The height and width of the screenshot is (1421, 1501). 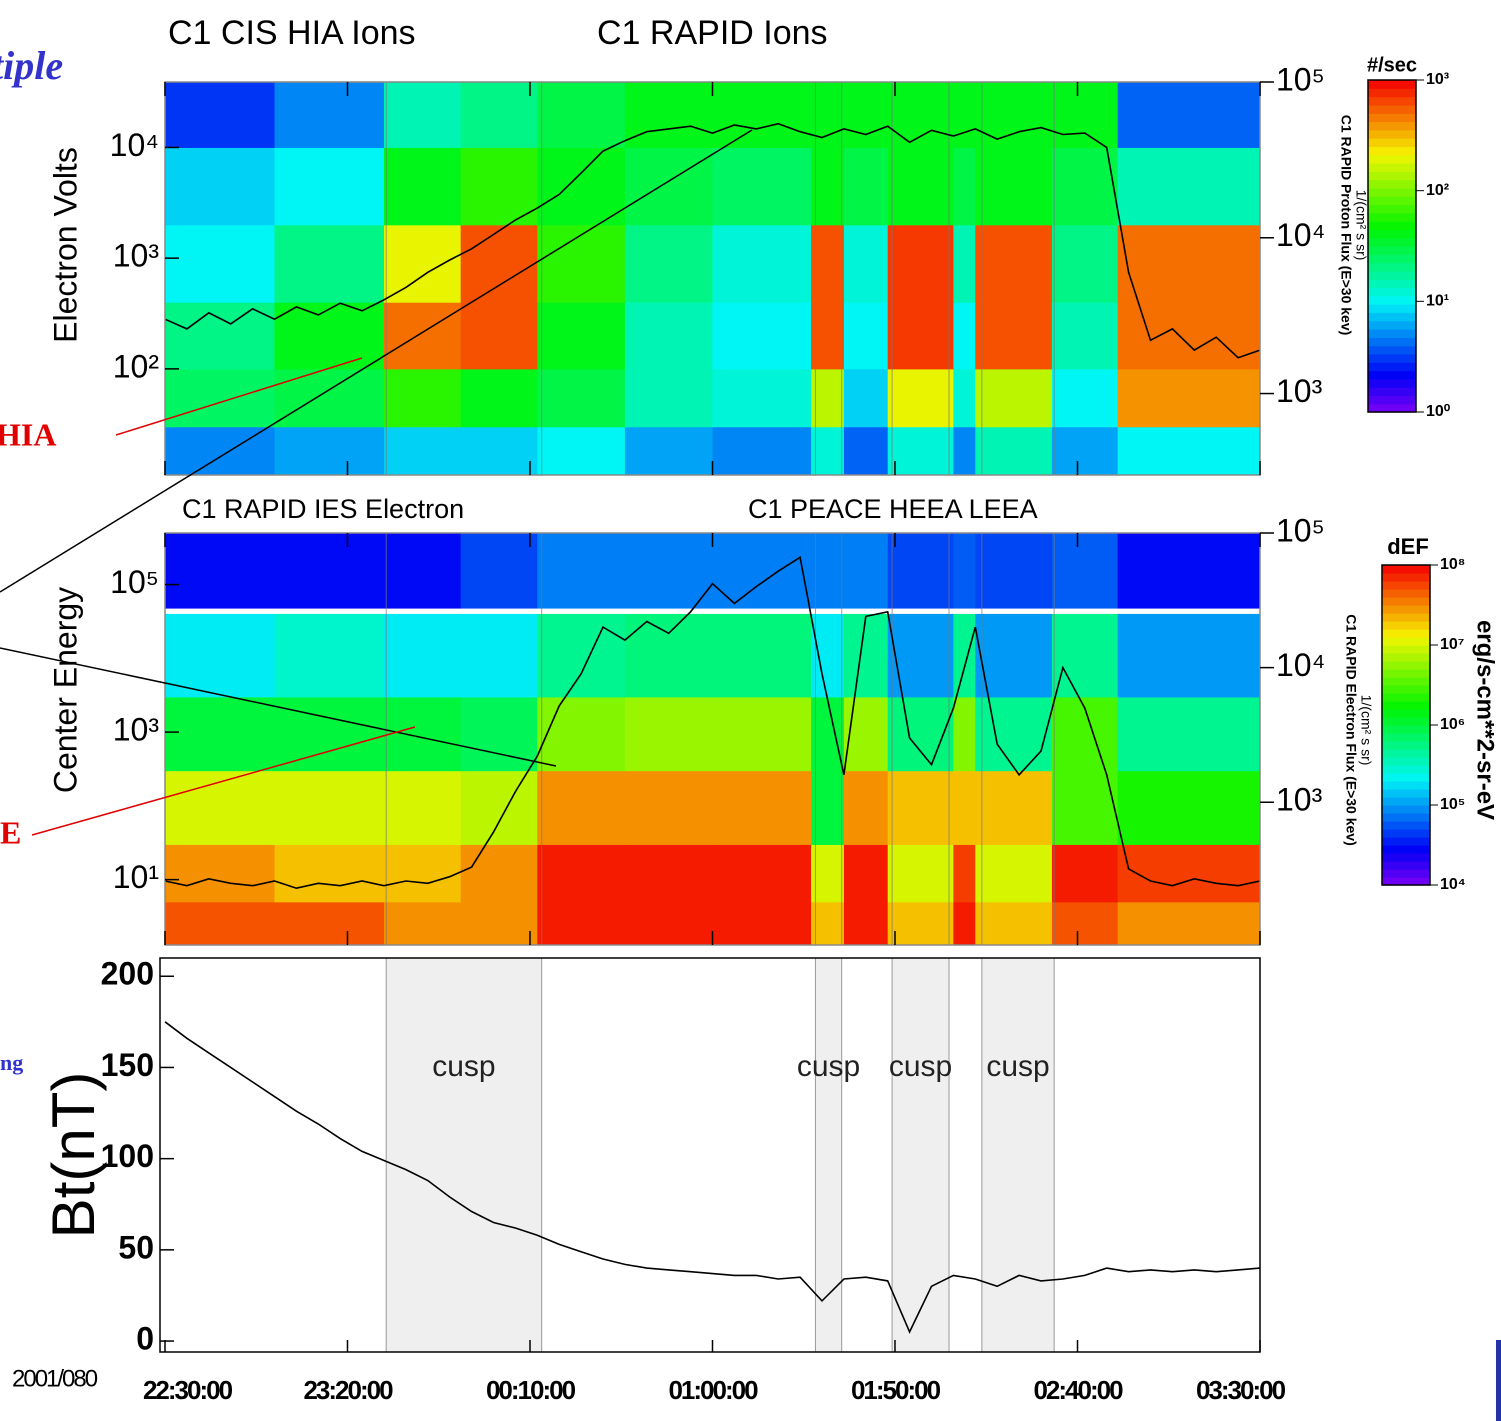 I want to click on x-tick-label: 03:30:00, so click(x=1241, y=1390).